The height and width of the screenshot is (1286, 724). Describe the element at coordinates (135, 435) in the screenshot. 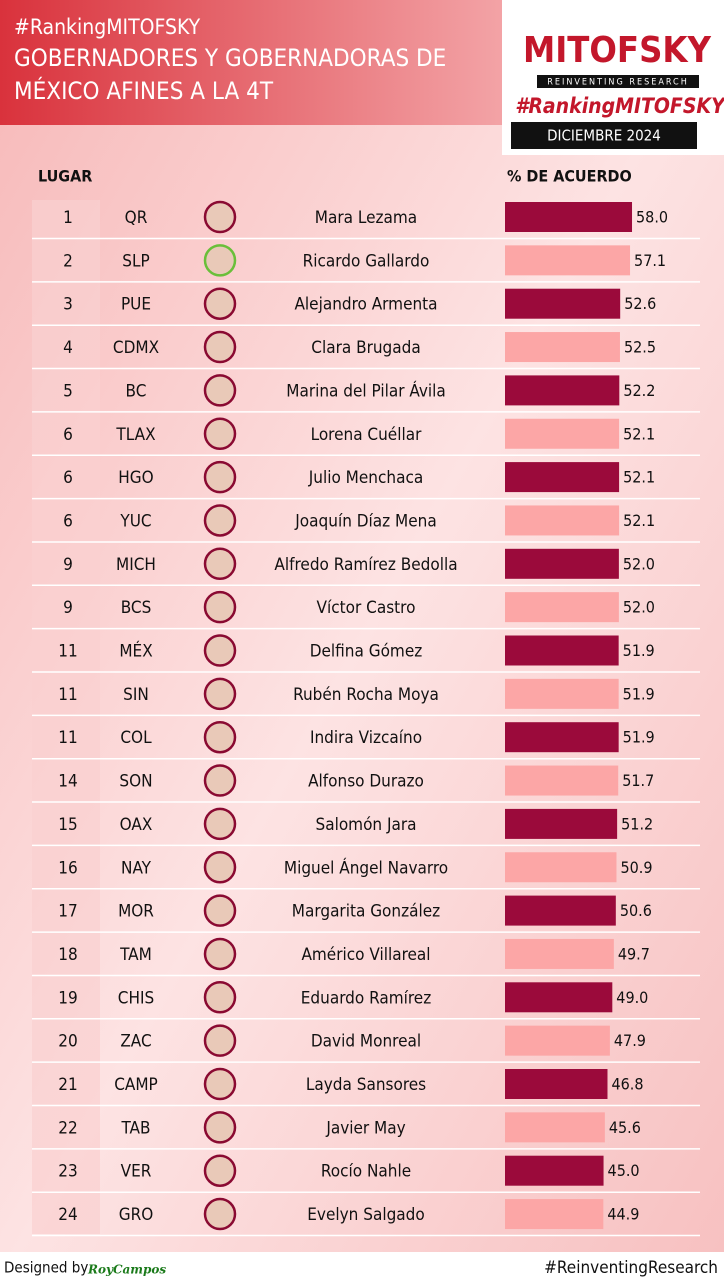

I see `state: TLAX` at that location.